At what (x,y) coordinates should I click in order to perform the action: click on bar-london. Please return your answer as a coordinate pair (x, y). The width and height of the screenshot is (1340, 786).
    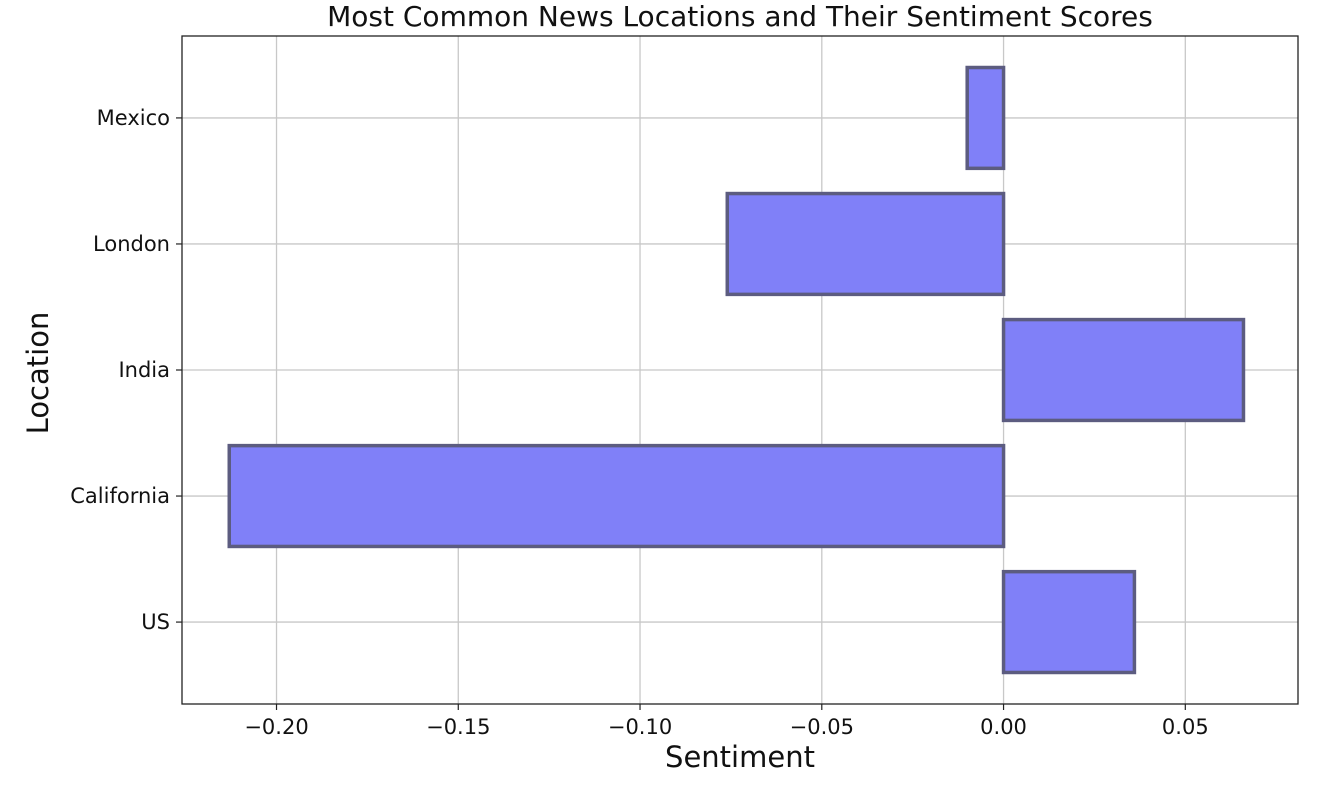
    Looking at the image, I should click on (865, 244).